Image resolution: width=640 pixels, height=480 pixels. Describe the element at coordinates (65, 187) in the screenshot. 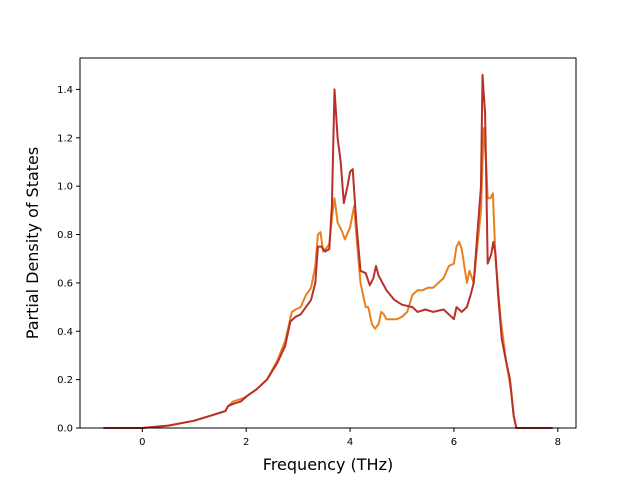

I see `y-tick-label: 1.0` at that location.